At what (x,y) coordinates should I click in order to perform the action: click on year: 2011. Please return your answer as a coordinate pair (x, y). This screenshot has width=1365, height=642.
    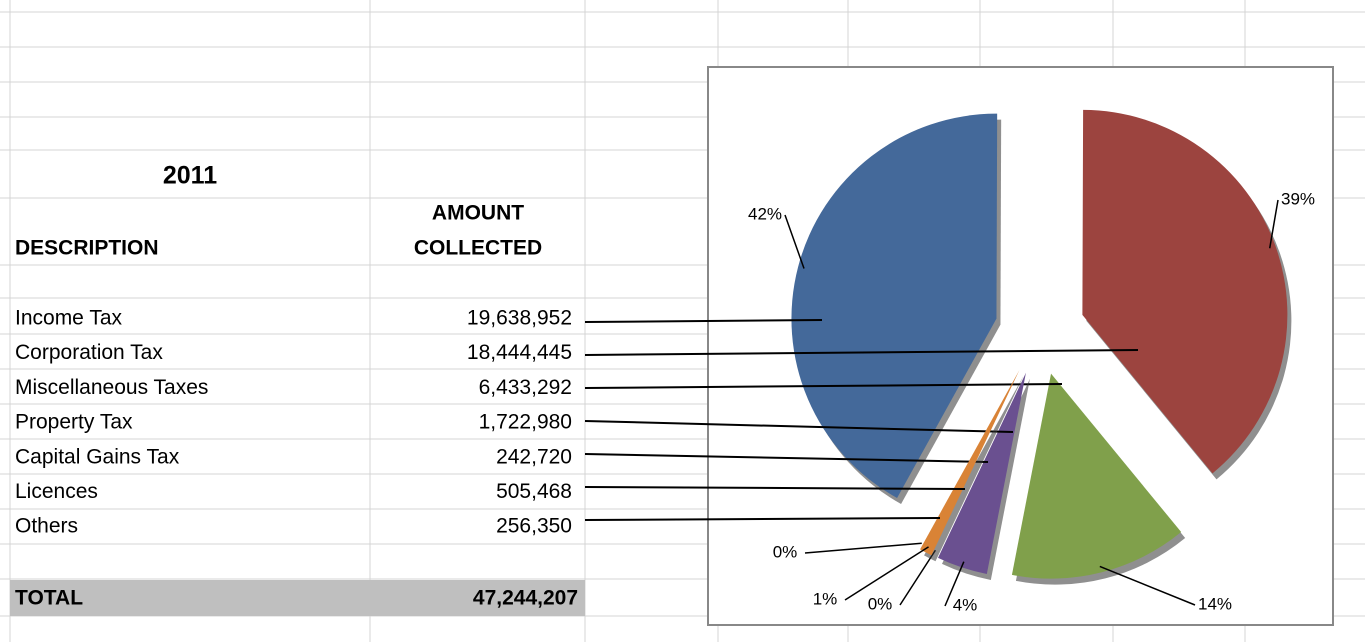
    Looking at the image, I should click on (190, 176).